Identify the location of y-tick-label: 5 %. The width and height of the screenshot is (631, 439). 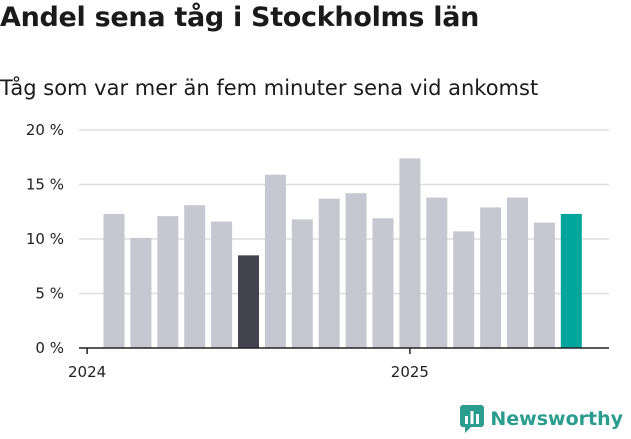
(49, 294).